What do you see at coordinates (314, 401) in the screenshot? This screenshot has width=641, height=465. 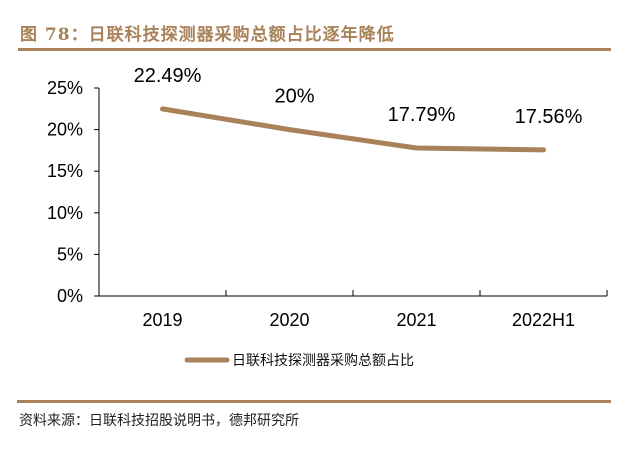 I see `source-divider` at bounding box center [314, 401].